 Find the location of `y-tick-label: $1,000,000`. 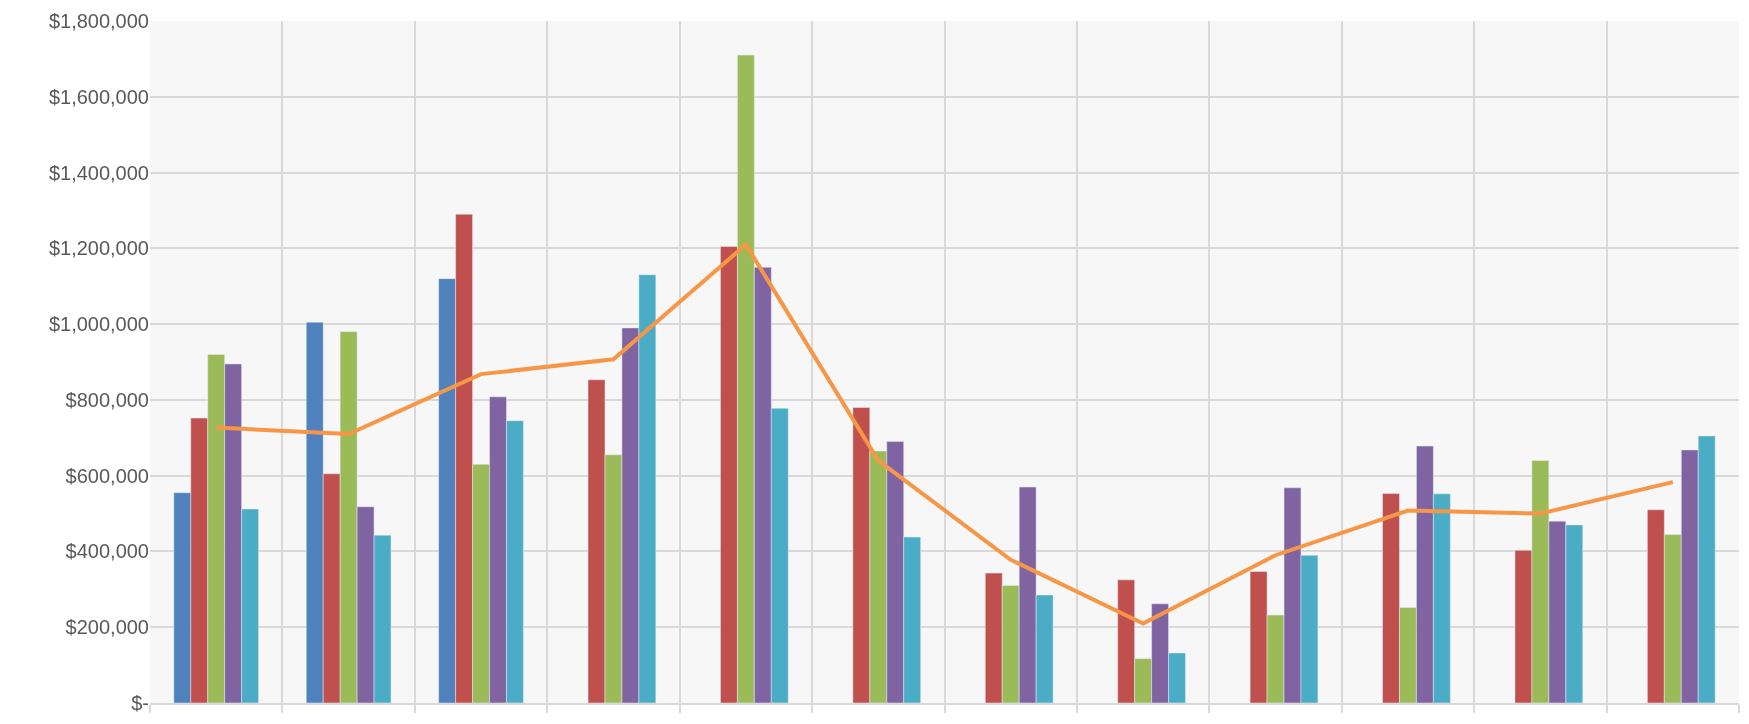

y-tick-label: $1,000,000 is located at coordinates (98, 324).